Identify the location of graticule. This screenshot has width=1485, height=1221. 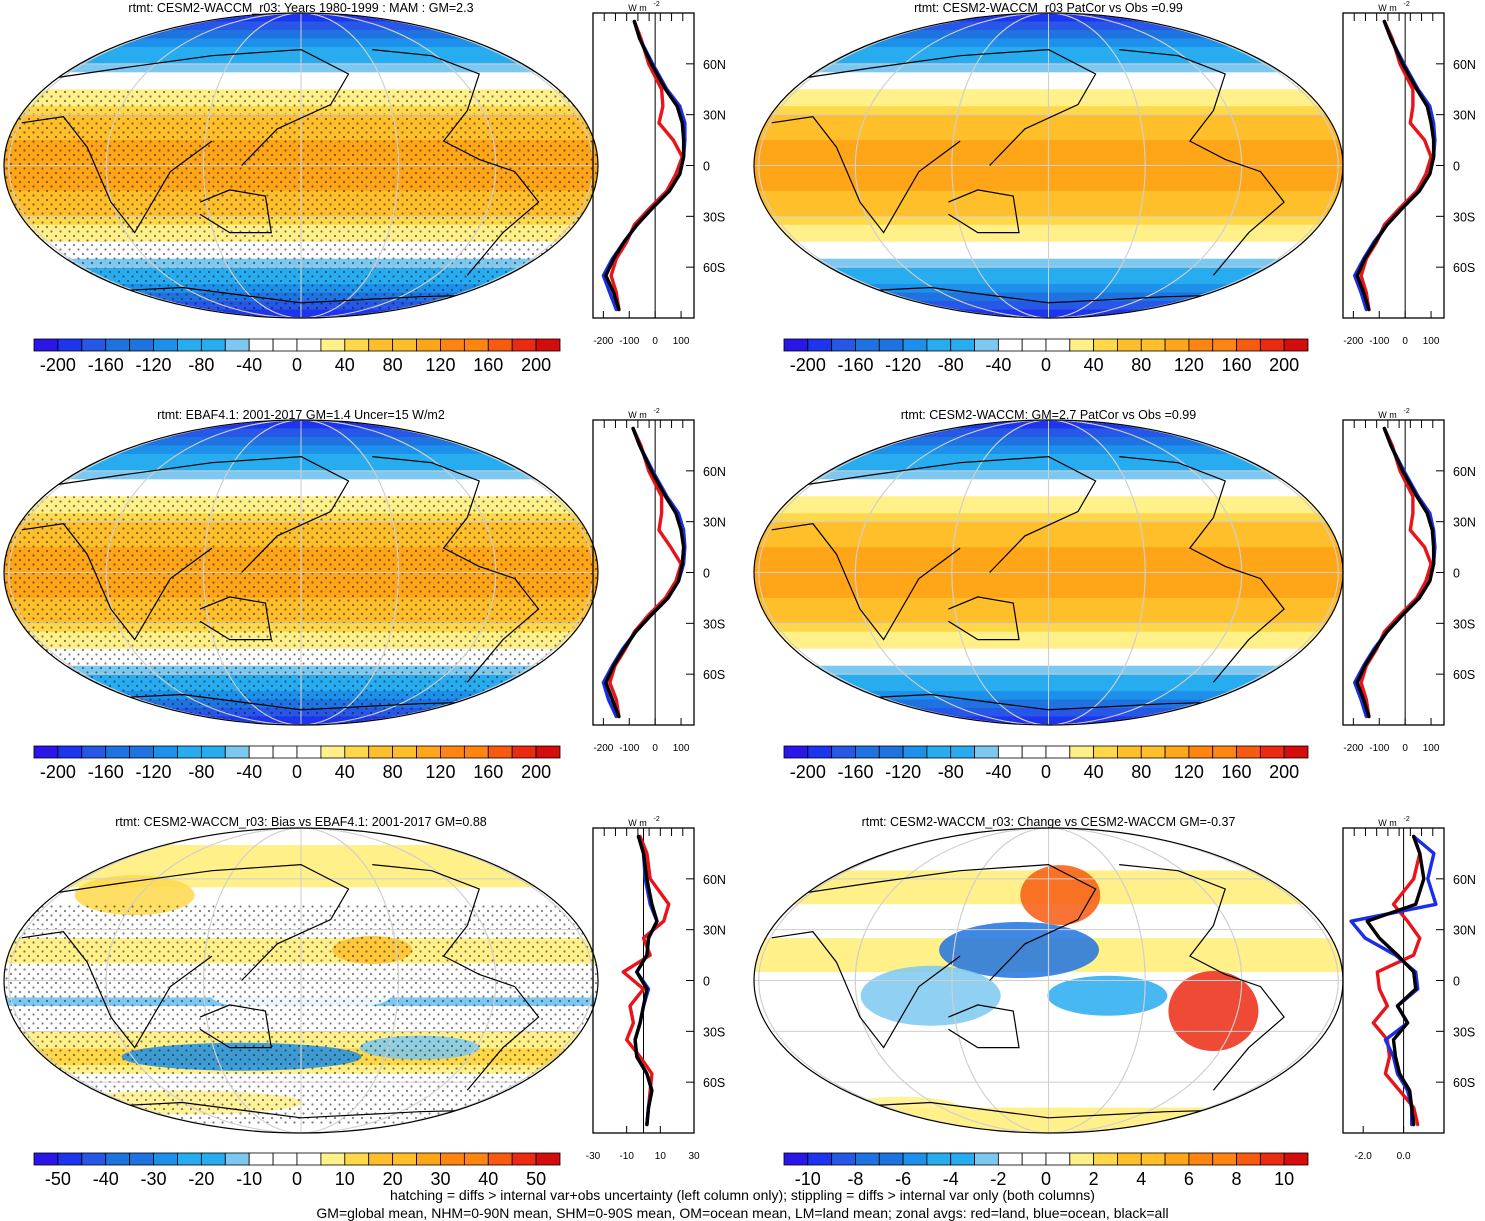
(1048, 572).